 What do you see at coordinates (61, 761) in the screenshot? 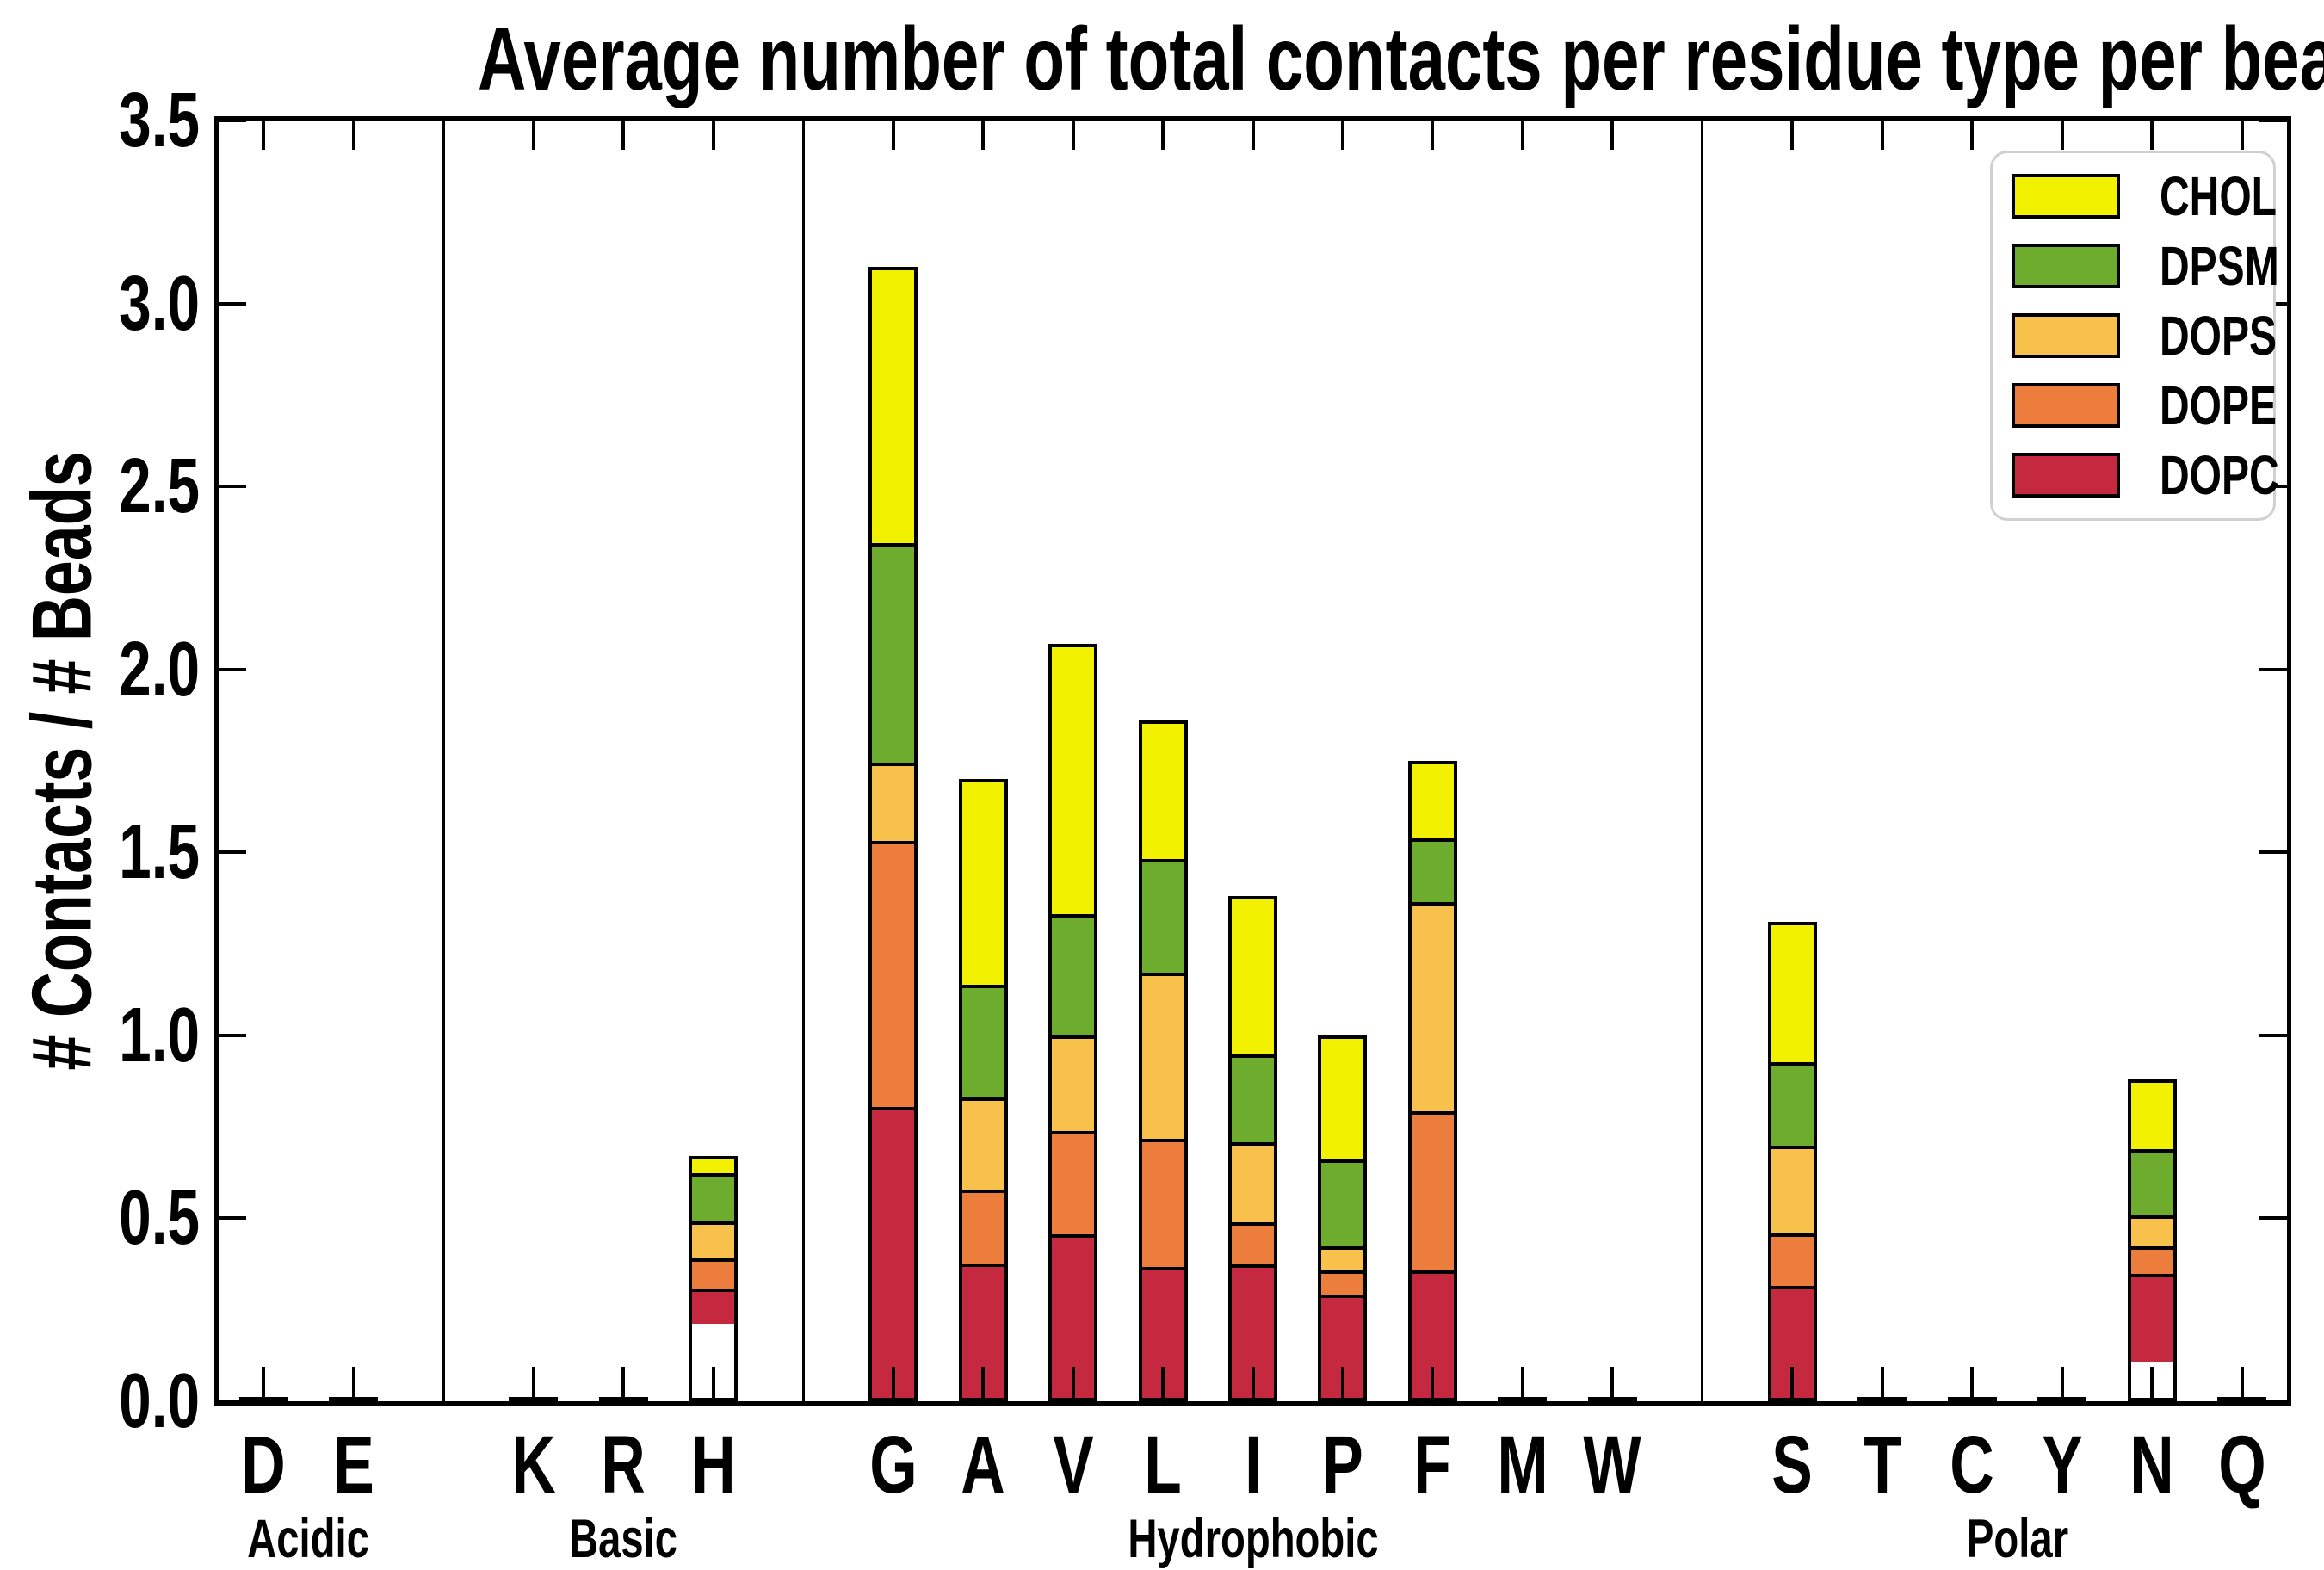
I see `y-axis-label: # Contacts / # Beads` at bounding box center [61, 761].